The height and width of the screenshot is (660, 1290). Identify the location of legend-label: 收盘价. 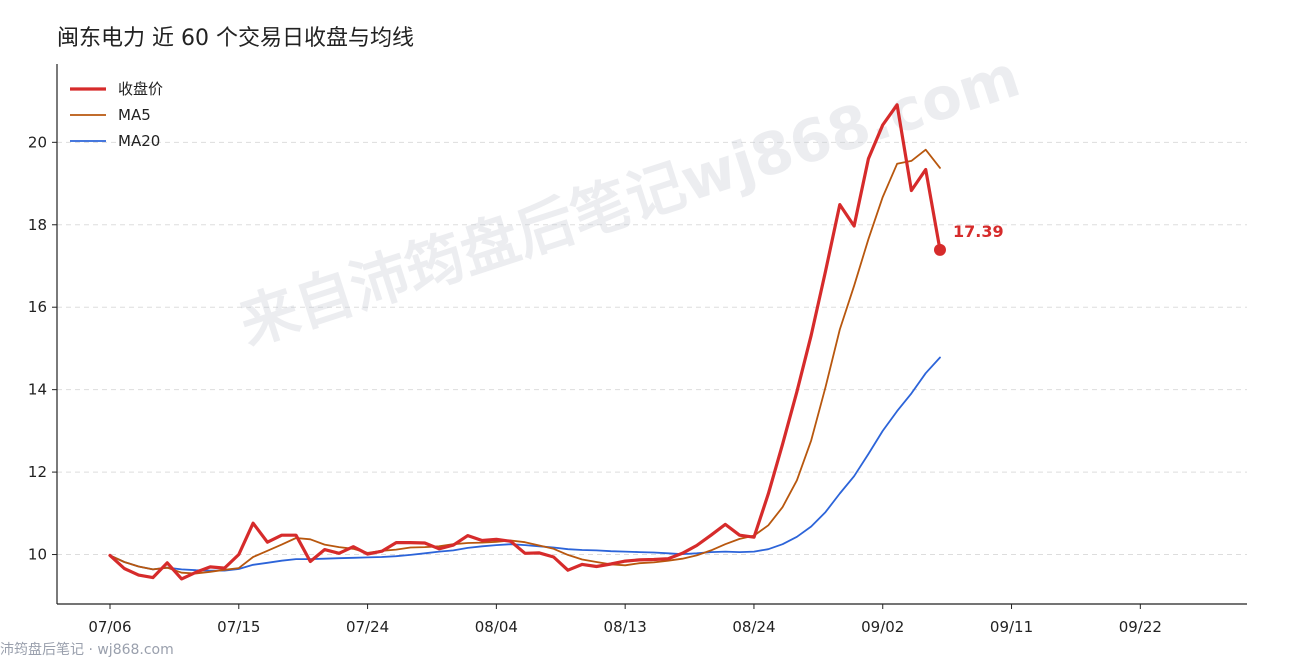
(140, 89).